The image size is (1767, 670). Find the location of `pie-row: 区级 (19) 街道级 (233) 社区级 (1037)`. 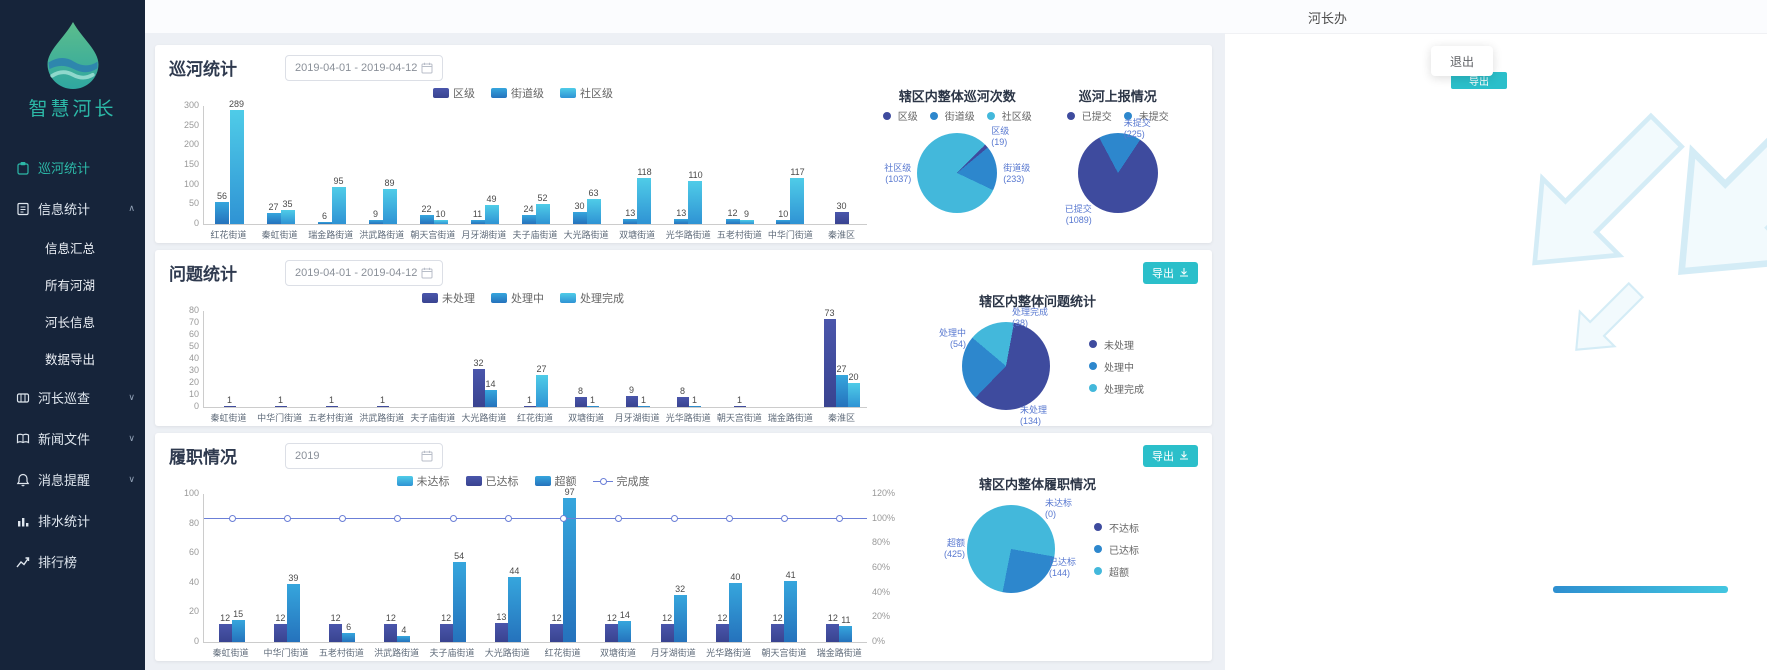

pie-row: 区级 (19) 街道级 (233) 社区级 (1037) is located at coordinates (957, 173).